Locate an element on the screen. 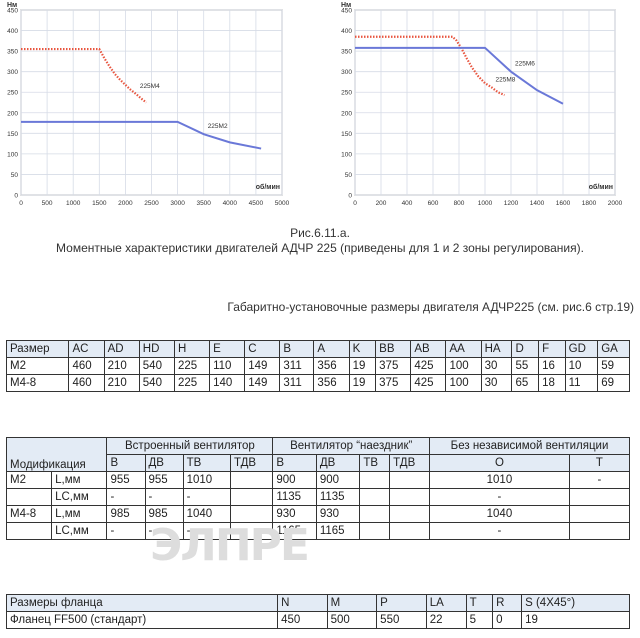 Image resolution: width=640 pixels, height=638 pixels. flange-cell: 5 is located at coordinates (479, 620).